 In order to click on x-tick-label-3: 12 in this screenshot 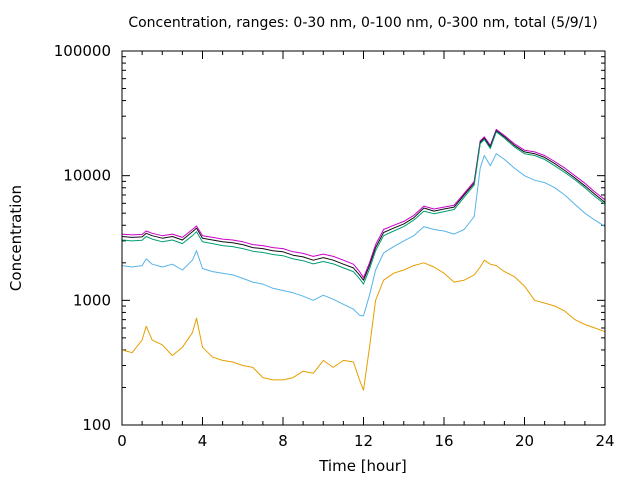, I will do `click(363, 441)`.